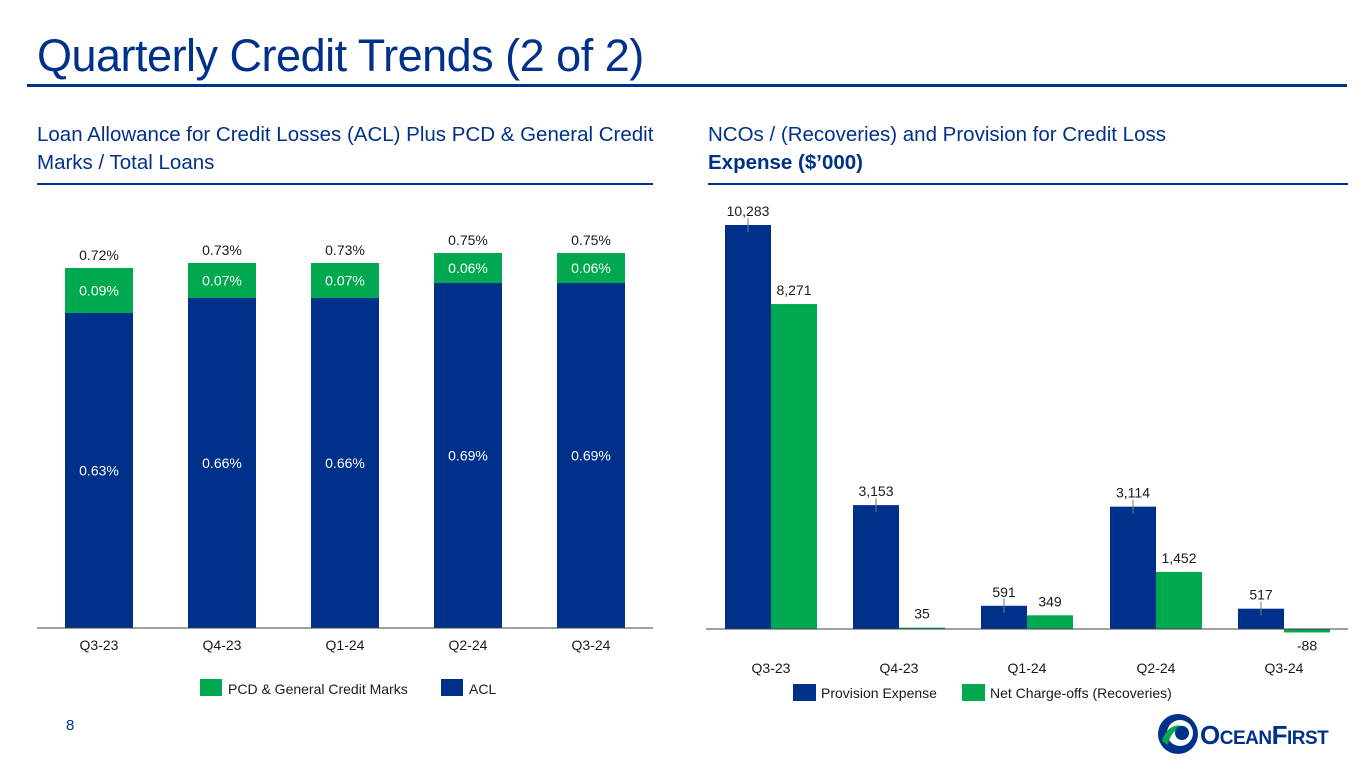 This screenshot has width=1365, height=768. I want to click on nco-data-label: 349, so click(1050, 601).